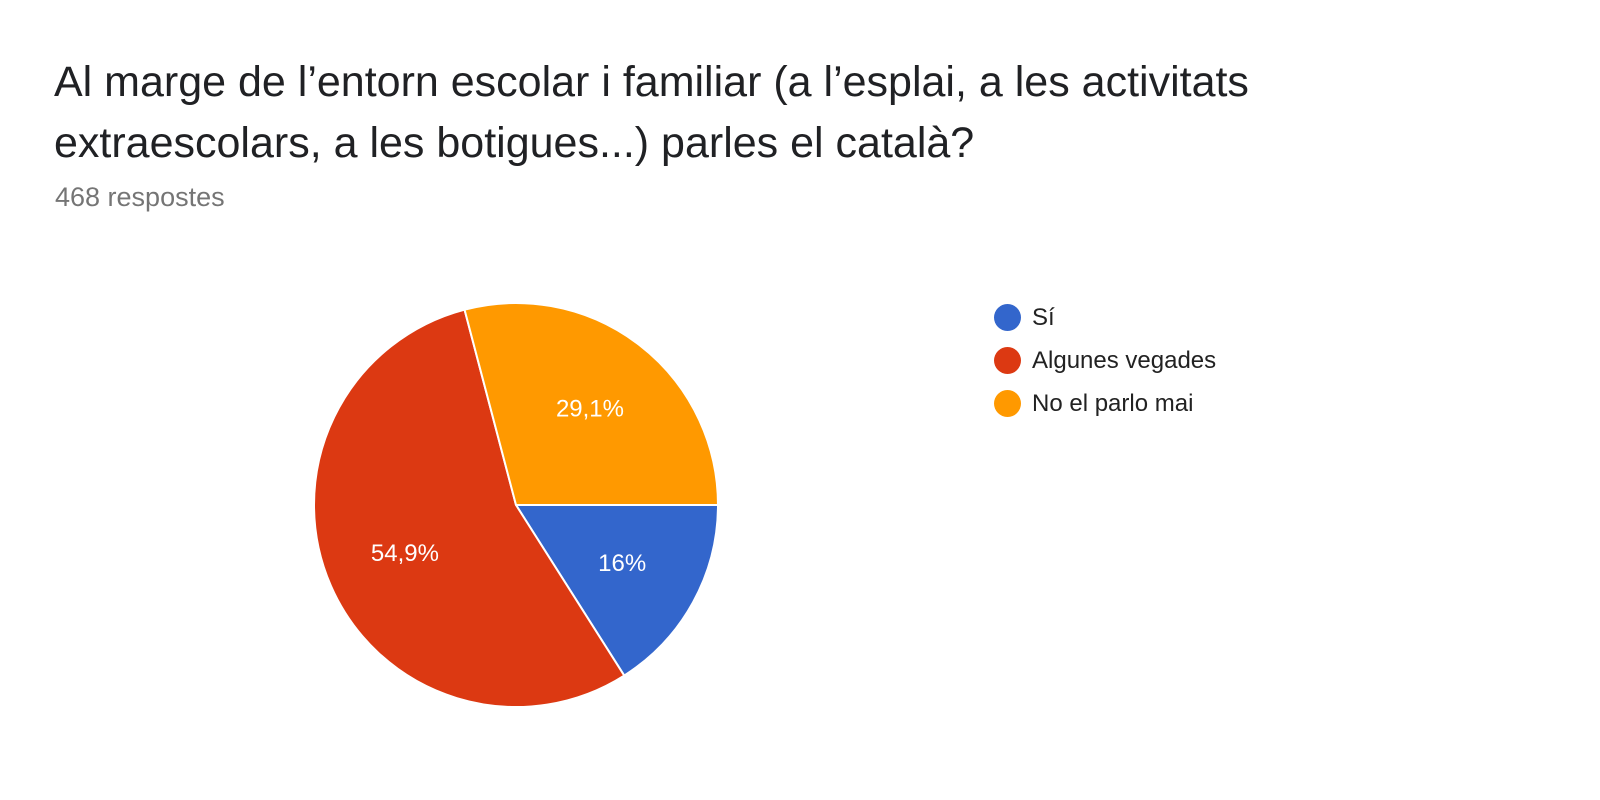 Image resolution: width=1600 pixels, height=800 pixels. What do you see at coordinates (590, 409) in the screenshot?
I see `slice-label-no-el-parlo-mai: 29,1%` at bounding box center [590, 409].